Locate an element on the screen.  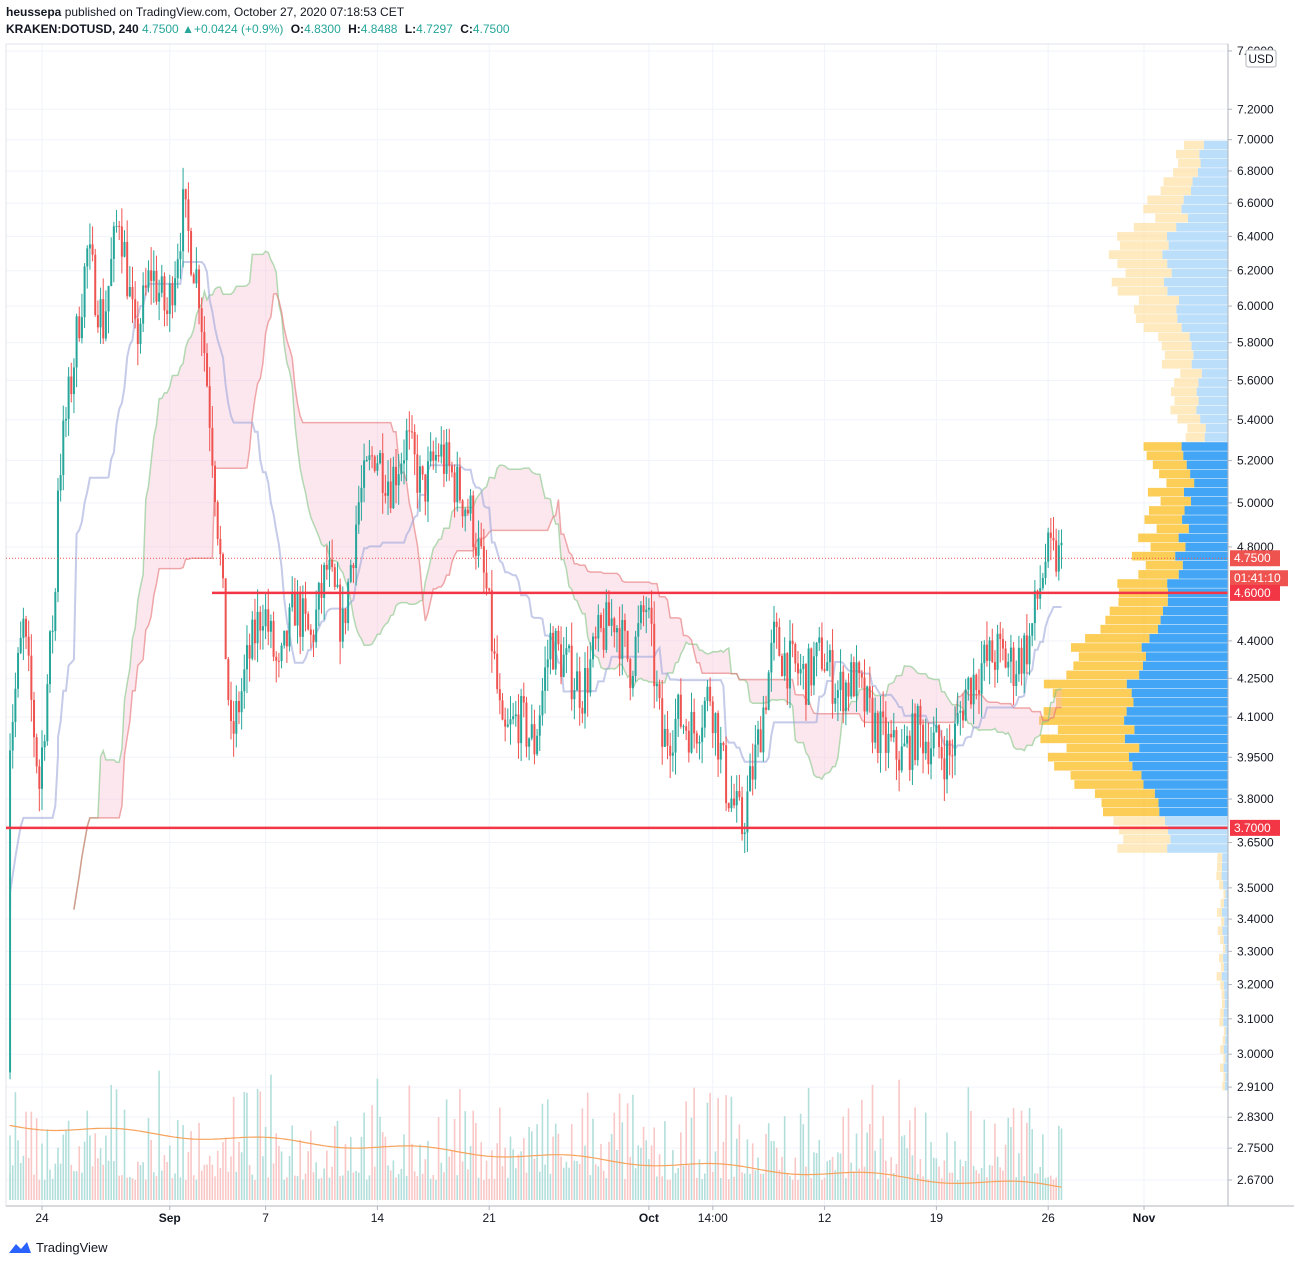
currency-badge: USD is located at coordinates (1261, 58).